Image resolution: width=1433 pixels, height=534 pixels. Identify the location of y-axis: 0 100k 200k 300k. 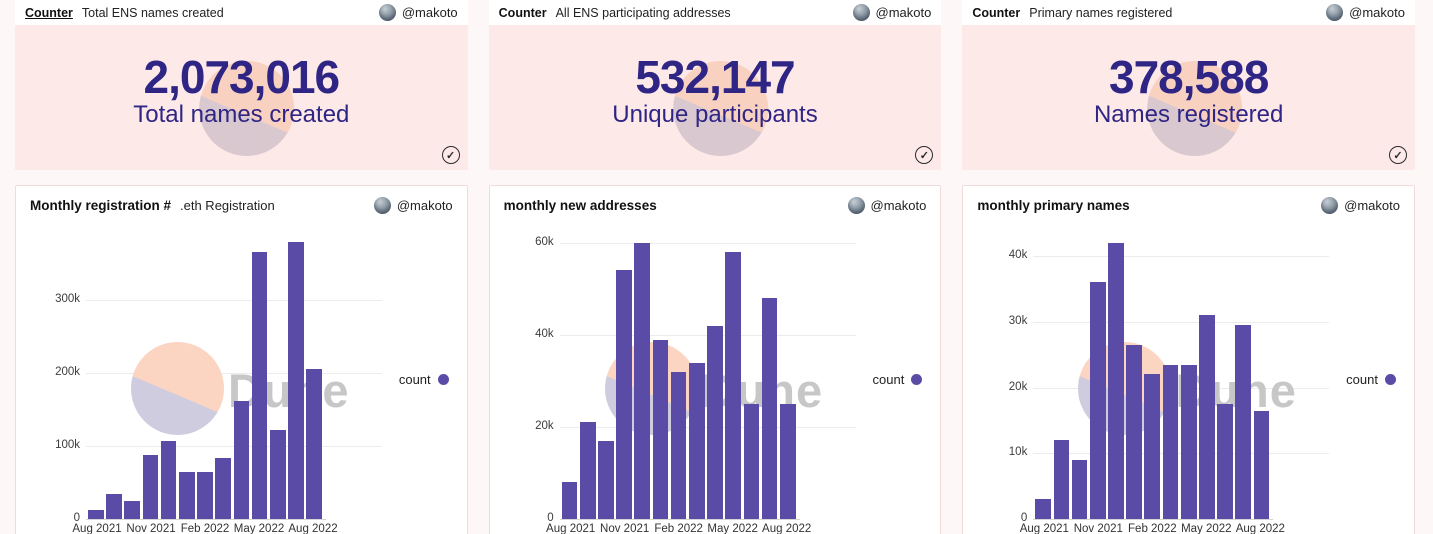
(58, 382).